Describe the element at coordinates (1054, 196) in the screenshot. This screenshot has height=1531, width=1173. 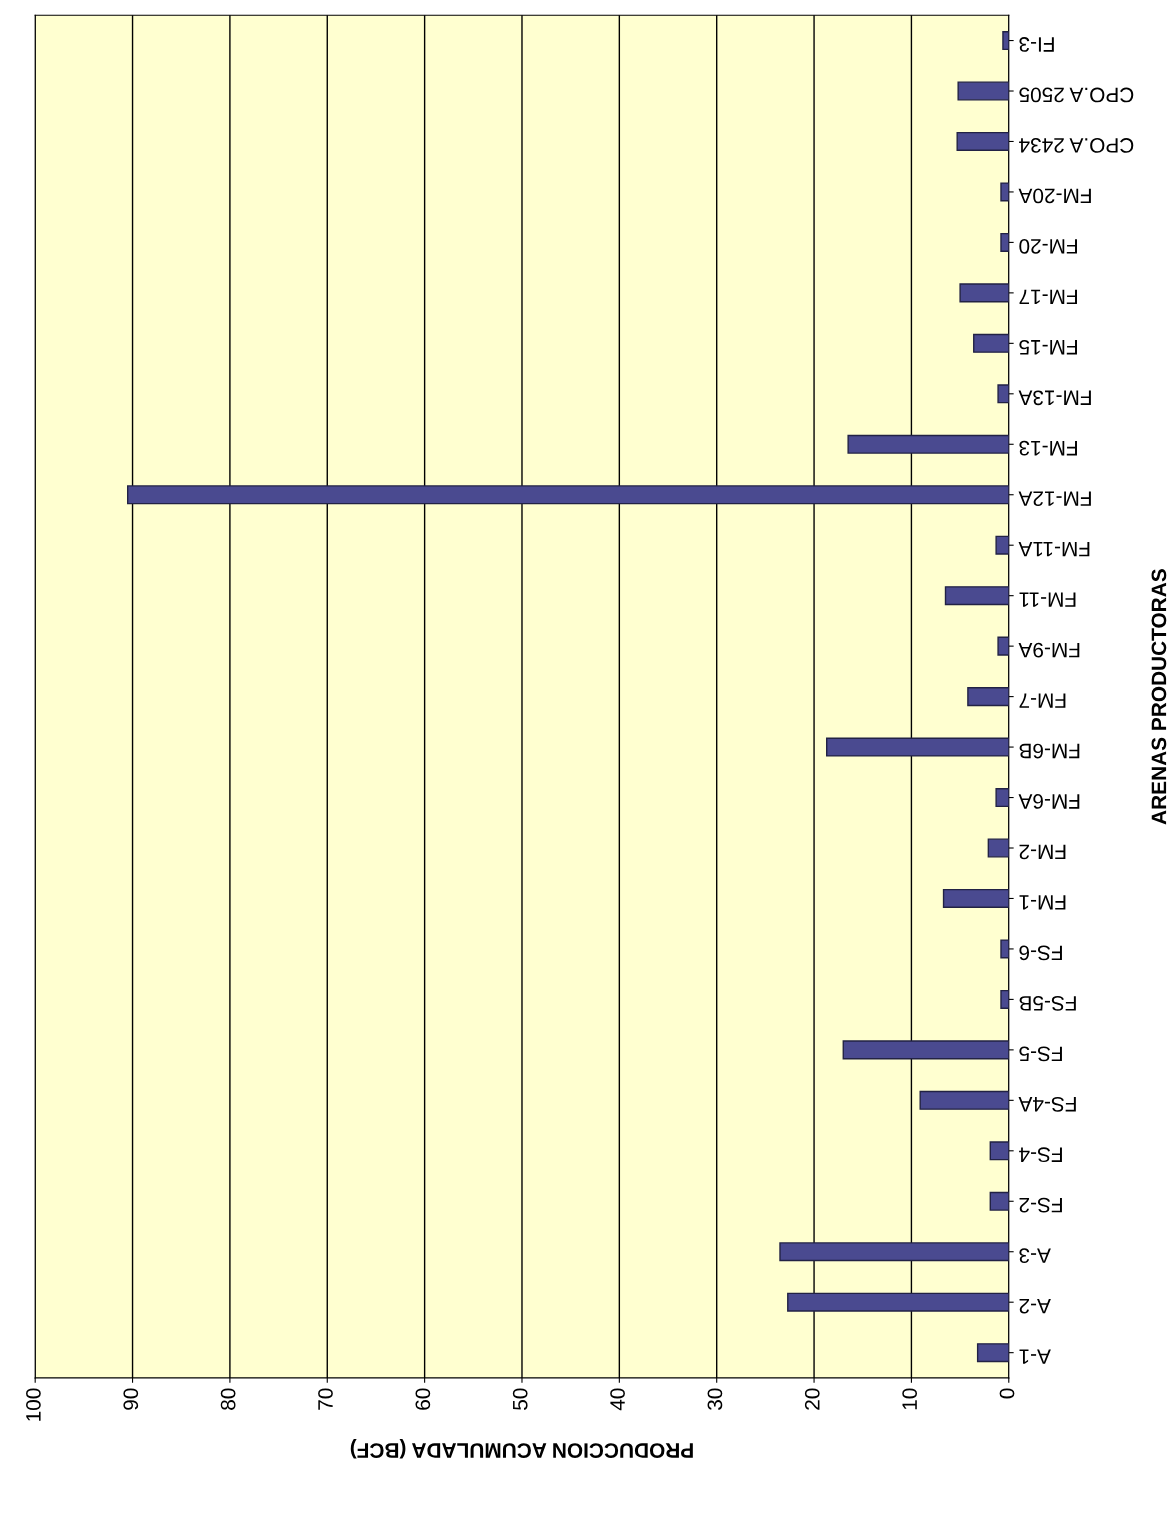
I see `y-tick-label: FM-20A` at that location.